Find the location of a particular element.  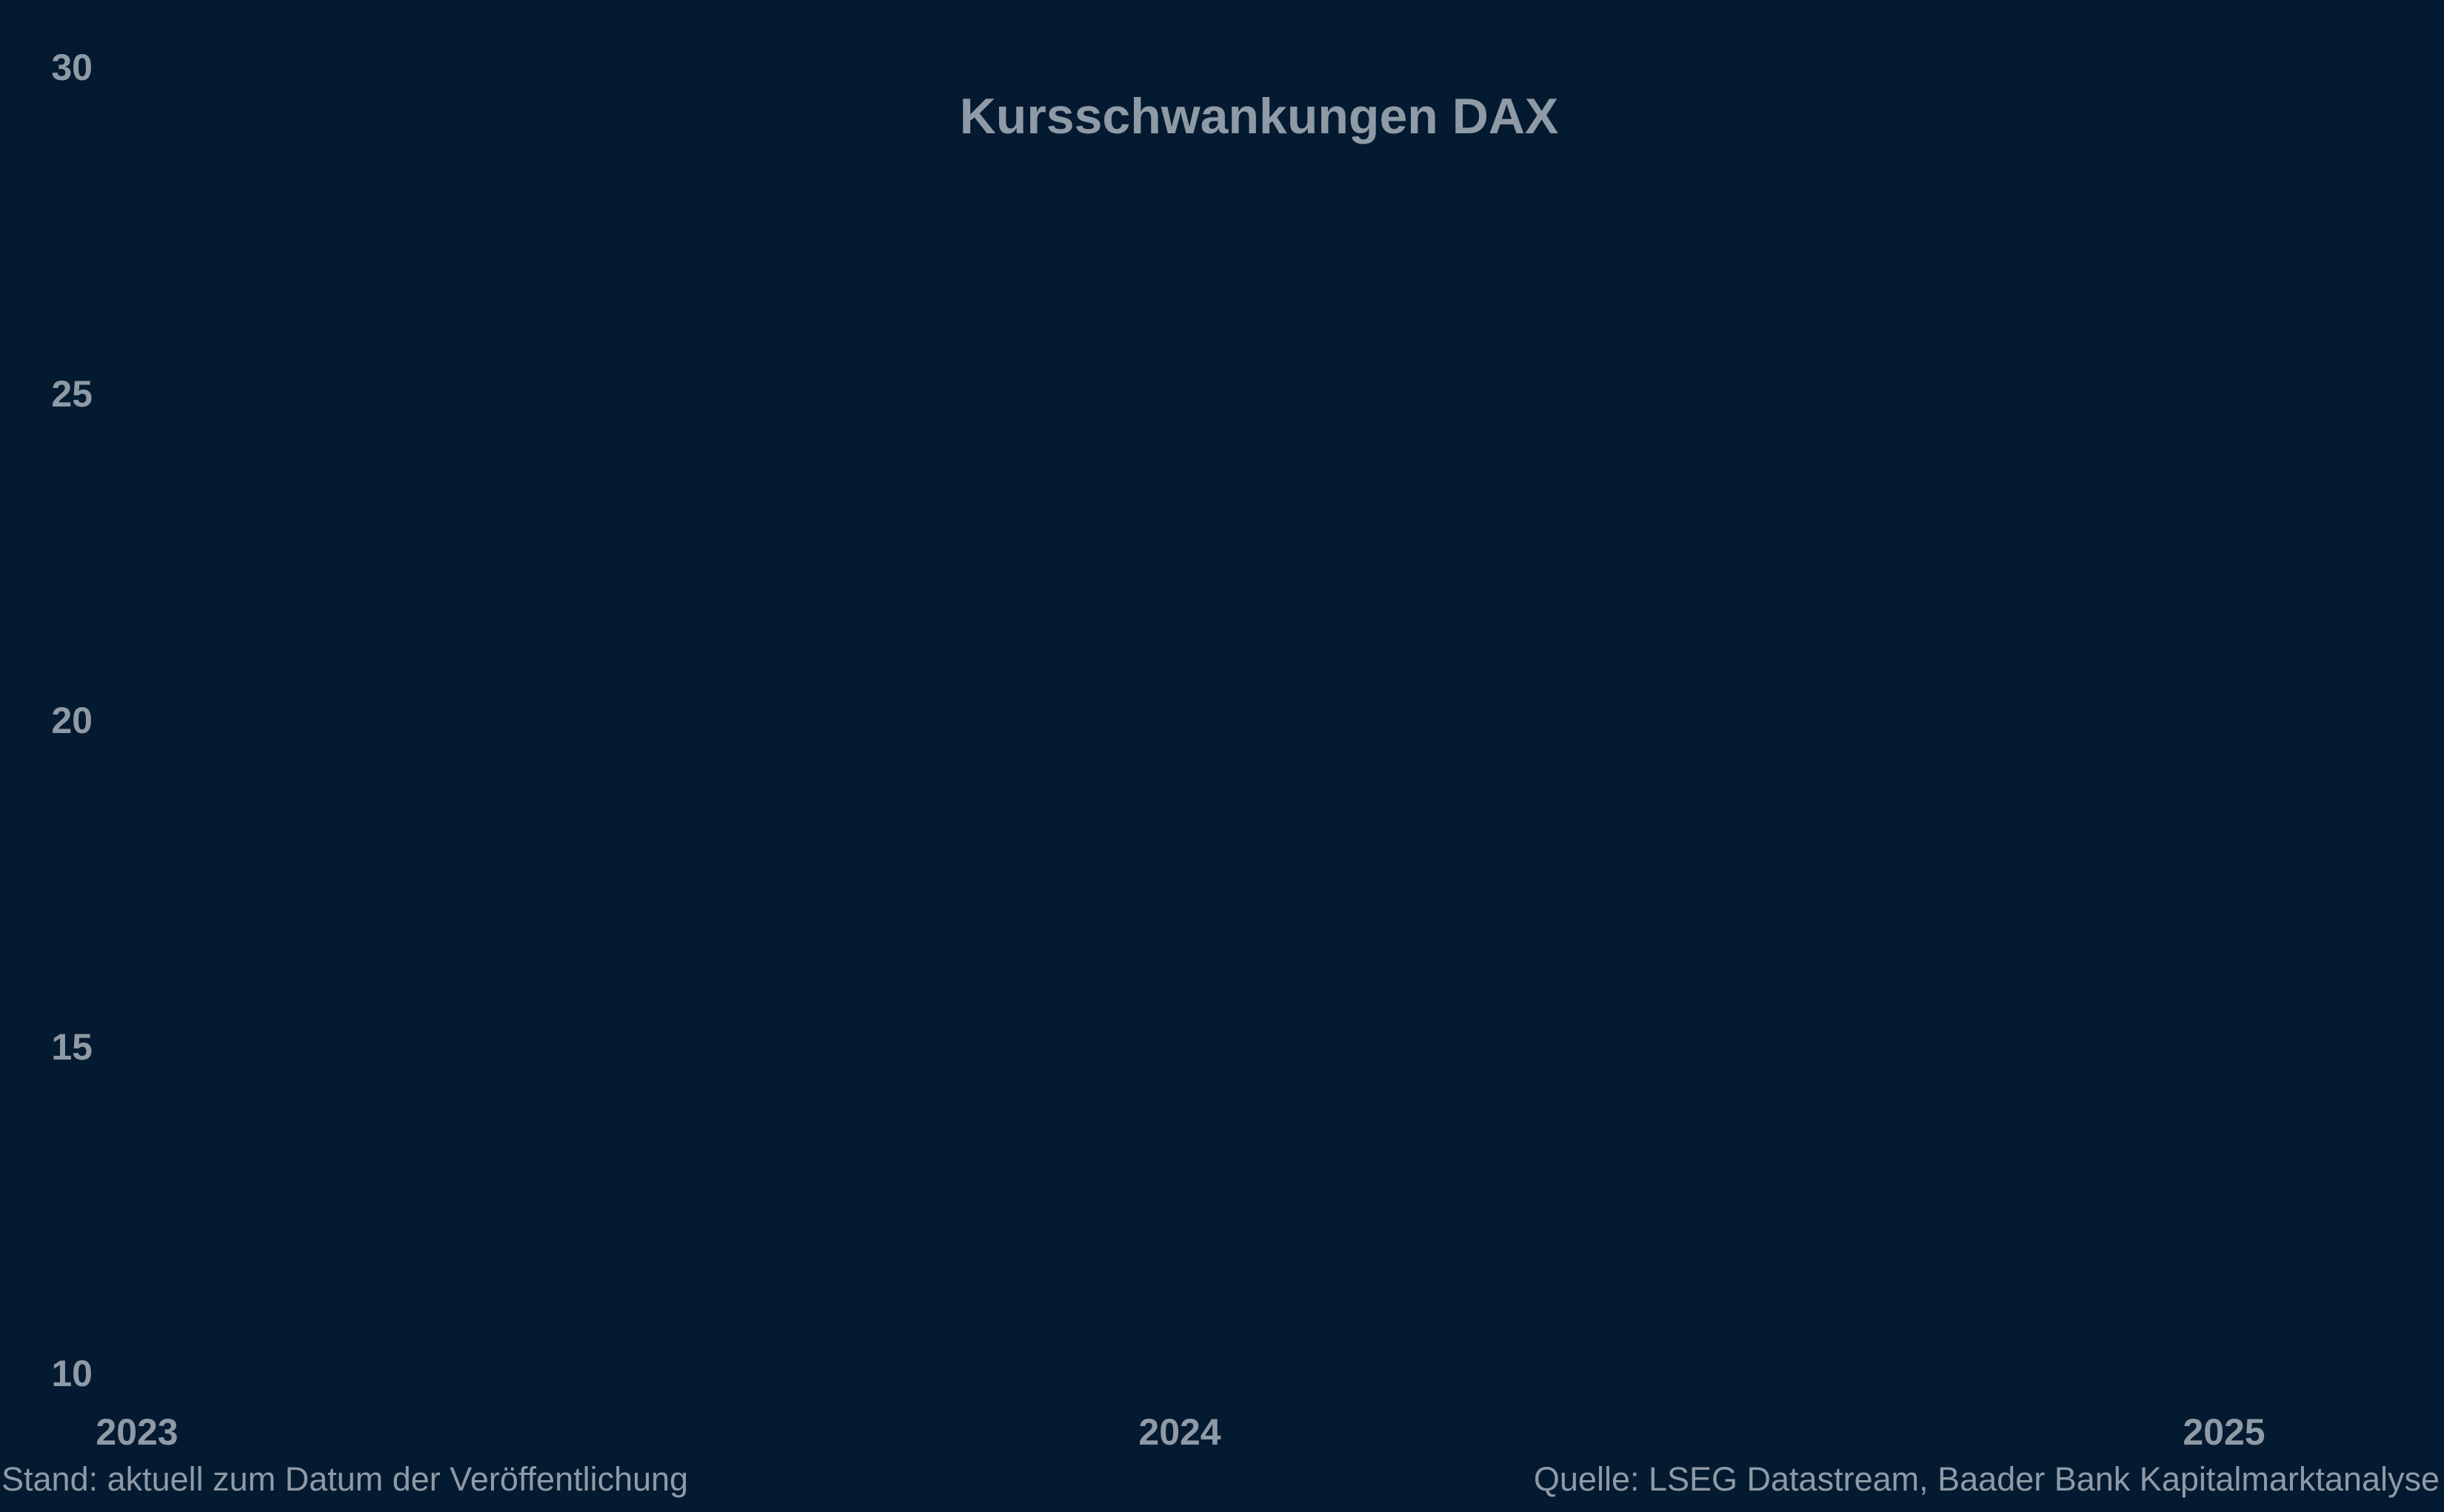

x-tick-2024: 2024 is located at coordinates (1179, 1432).